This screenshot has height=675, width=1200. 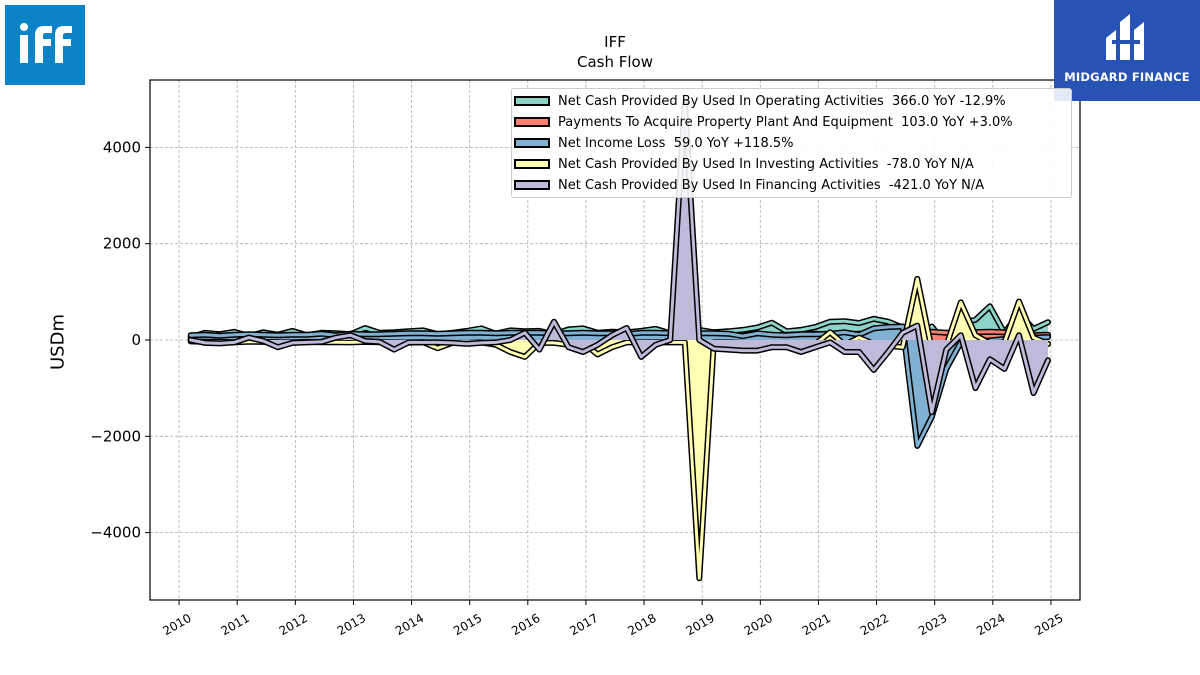 What do you see at coordinates (234, 624) in the screenshot?
I see `x-tick-label: 2011` at bounding box center [234, 624].